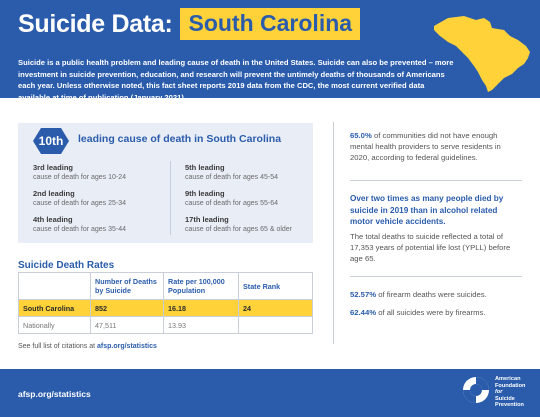 The image size is (540, 417). I want to click on rank-title: 9th leading, so click(205, 193).